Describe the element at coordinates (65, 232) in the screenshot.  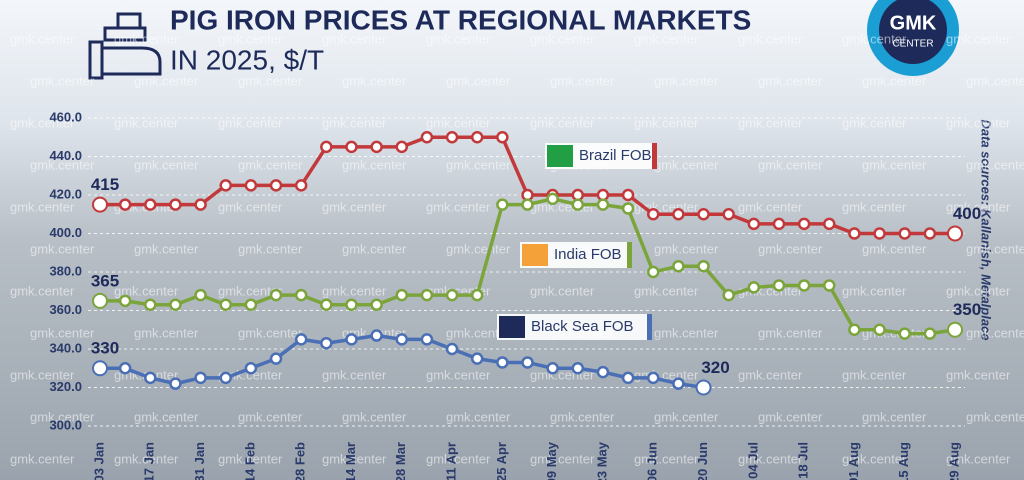
I see `y-tick-label: 400.0` at that location.